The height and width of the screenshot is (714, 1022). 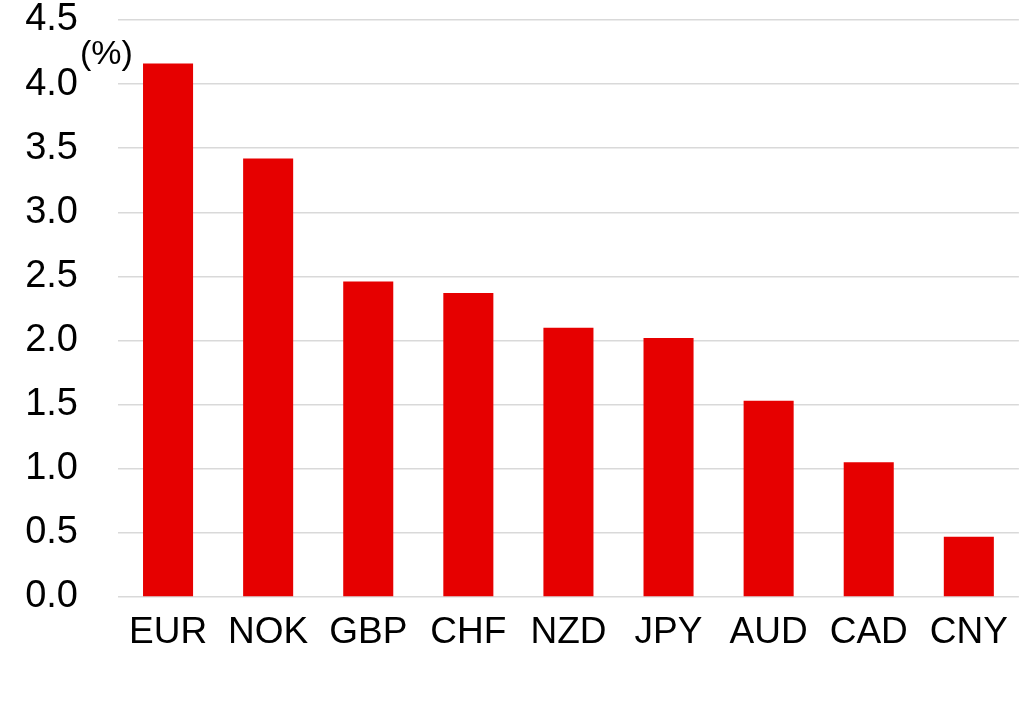 What do you see at coordinates (51, 273) in the screenshot?
I see `y-tick-label: 2.5` at bounding box center [51, 273].